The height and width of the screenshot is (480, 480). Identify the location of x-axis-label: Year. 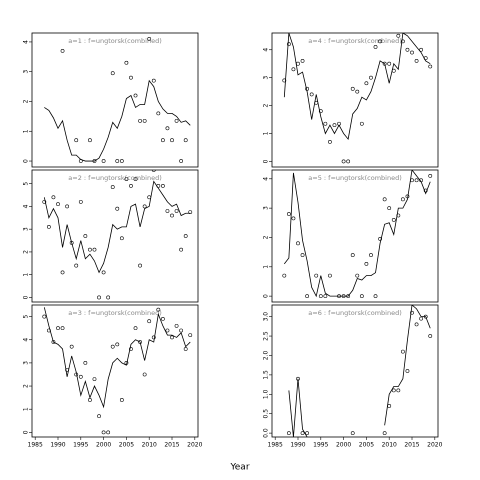
(239, 468).